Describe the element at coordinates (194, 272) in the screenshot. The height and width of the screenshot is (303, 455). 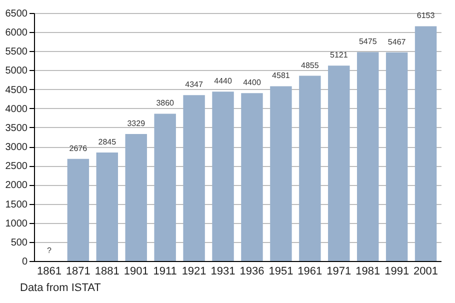
I see `x-tick-label: 1921` at that location.